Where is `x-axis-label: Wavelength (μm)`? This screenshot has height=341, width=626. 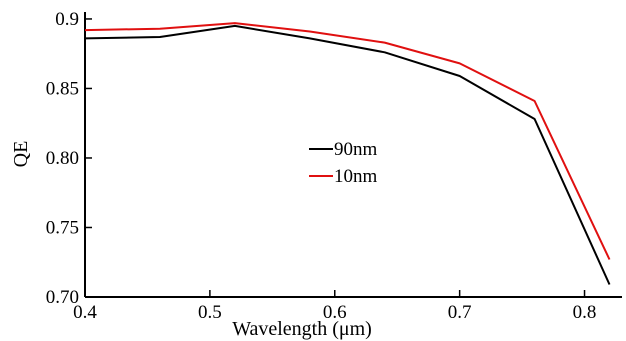 x-axis-label: Wavelength (μm) is located at coordinates (302, 329).